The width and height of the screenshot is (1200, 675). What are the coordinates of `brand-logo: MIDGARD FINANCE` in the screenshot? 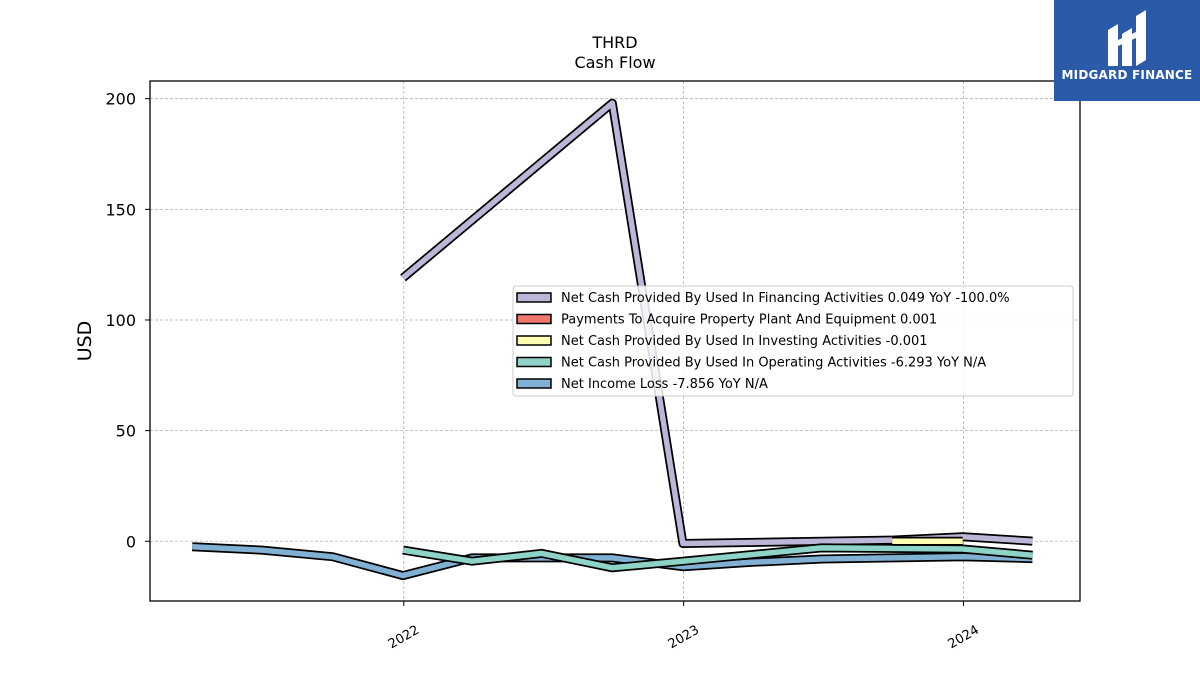 It's located at (1127, 50).